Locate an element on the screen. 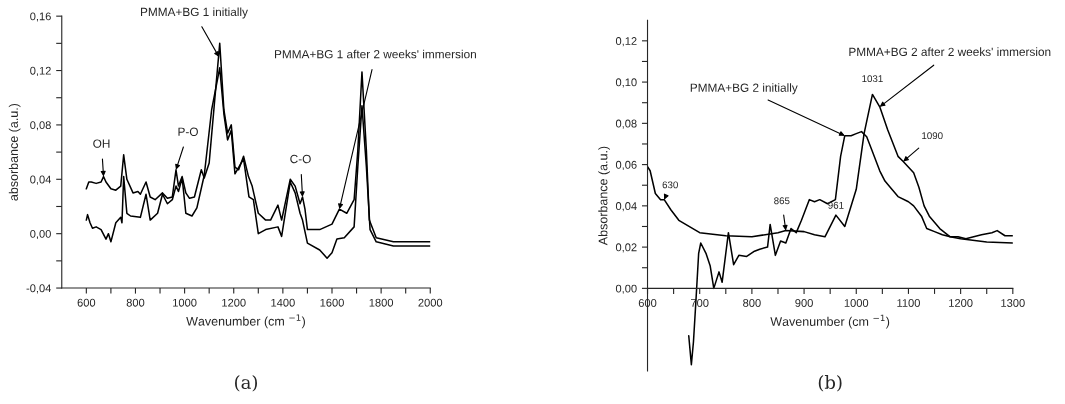 The height and width of the screenshot is (404, 1065). y-tick-label: 0,10 is located at coordinates (626, 83).